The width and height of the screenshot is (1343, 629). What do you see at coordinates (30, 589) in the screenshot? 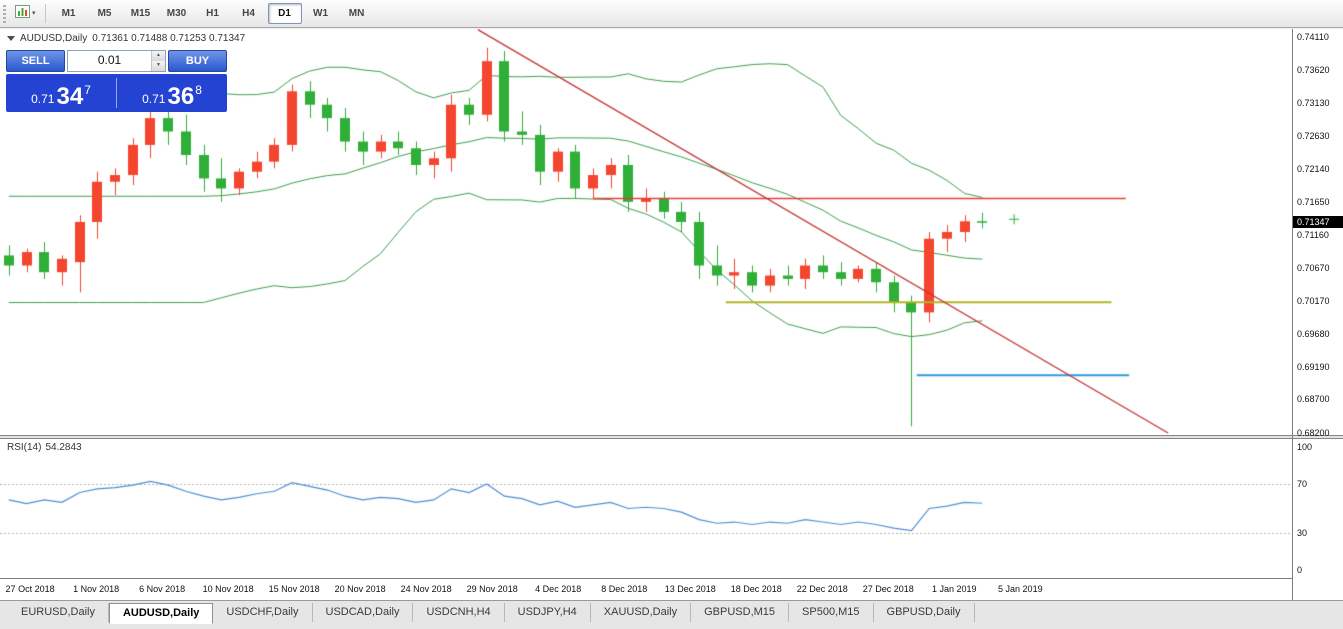
I see `date-axis-label: 27 Oct 2018` at bounding box center [30, 589].